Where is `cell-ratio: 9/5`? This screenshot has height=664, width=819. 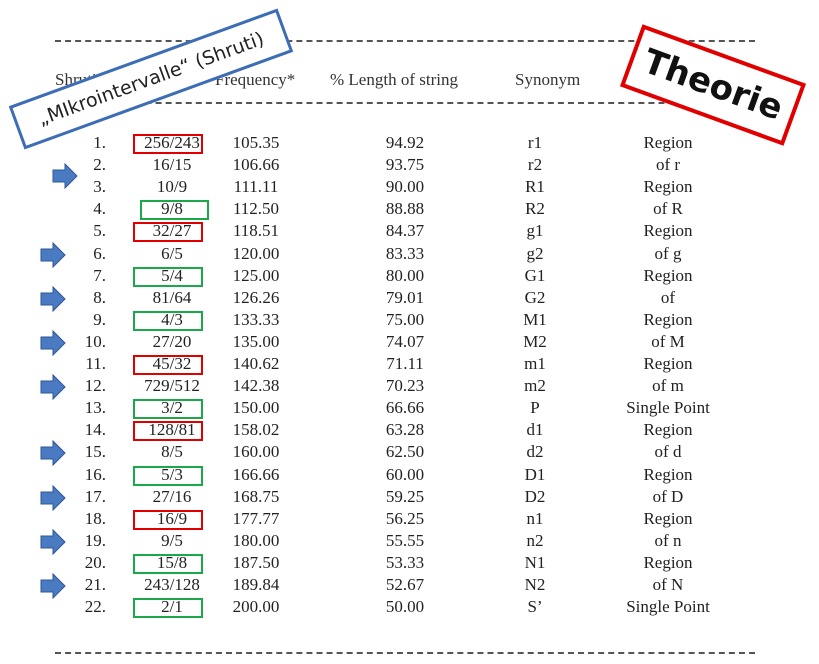
cell-ratio: 9/5 is located at coordinates (172, 540).